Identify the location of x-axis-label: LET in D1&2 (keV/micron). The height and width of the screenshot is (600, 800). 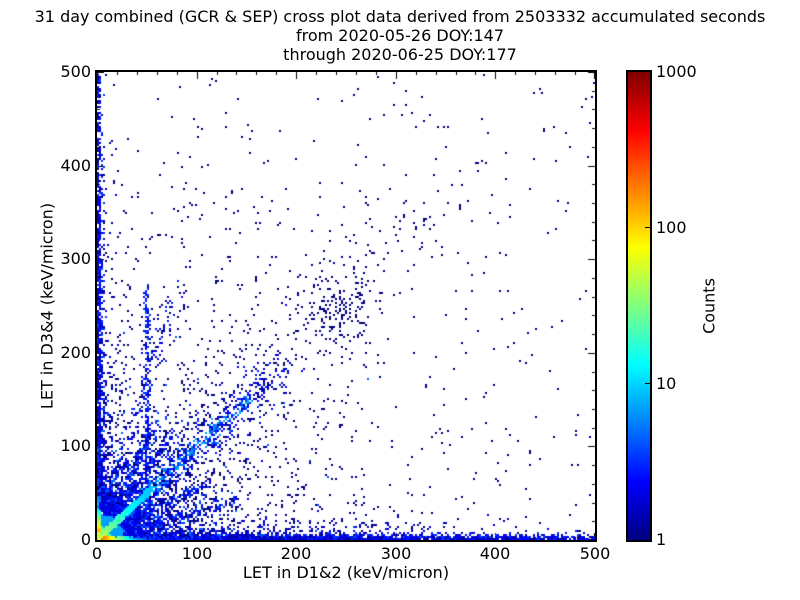
(346, 572).